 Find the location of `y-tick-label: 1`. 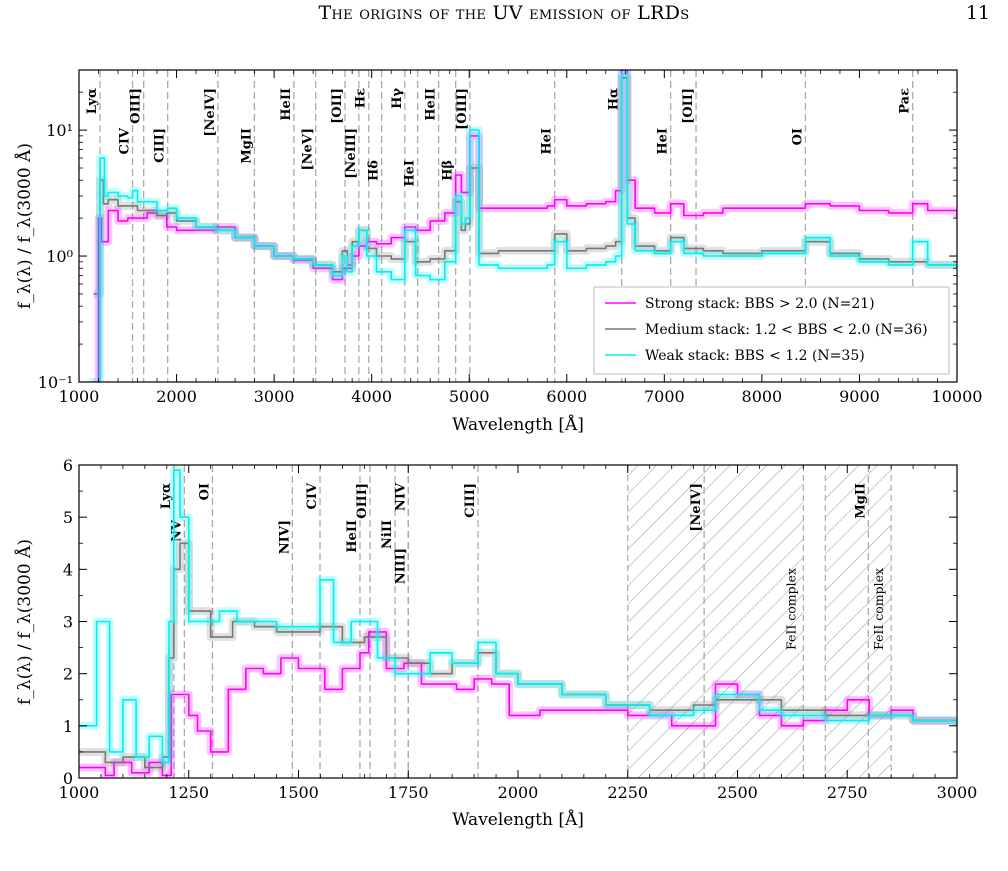

y-tick-label: 1 is located at coordinates (68, 726).